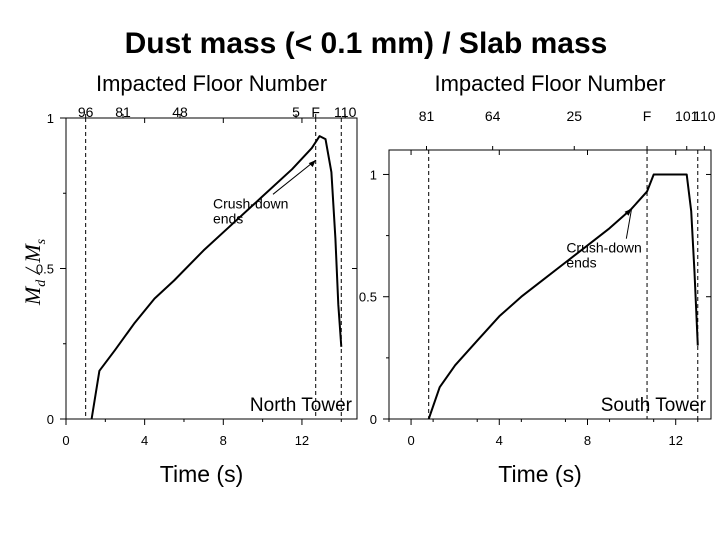 This screenshot has width=720, height=540. Describe the element at coordinates (366, 43) in the screenshot. I see `figure-title: Dust mass (< 0.1 mm) / Slab mass` at that location.